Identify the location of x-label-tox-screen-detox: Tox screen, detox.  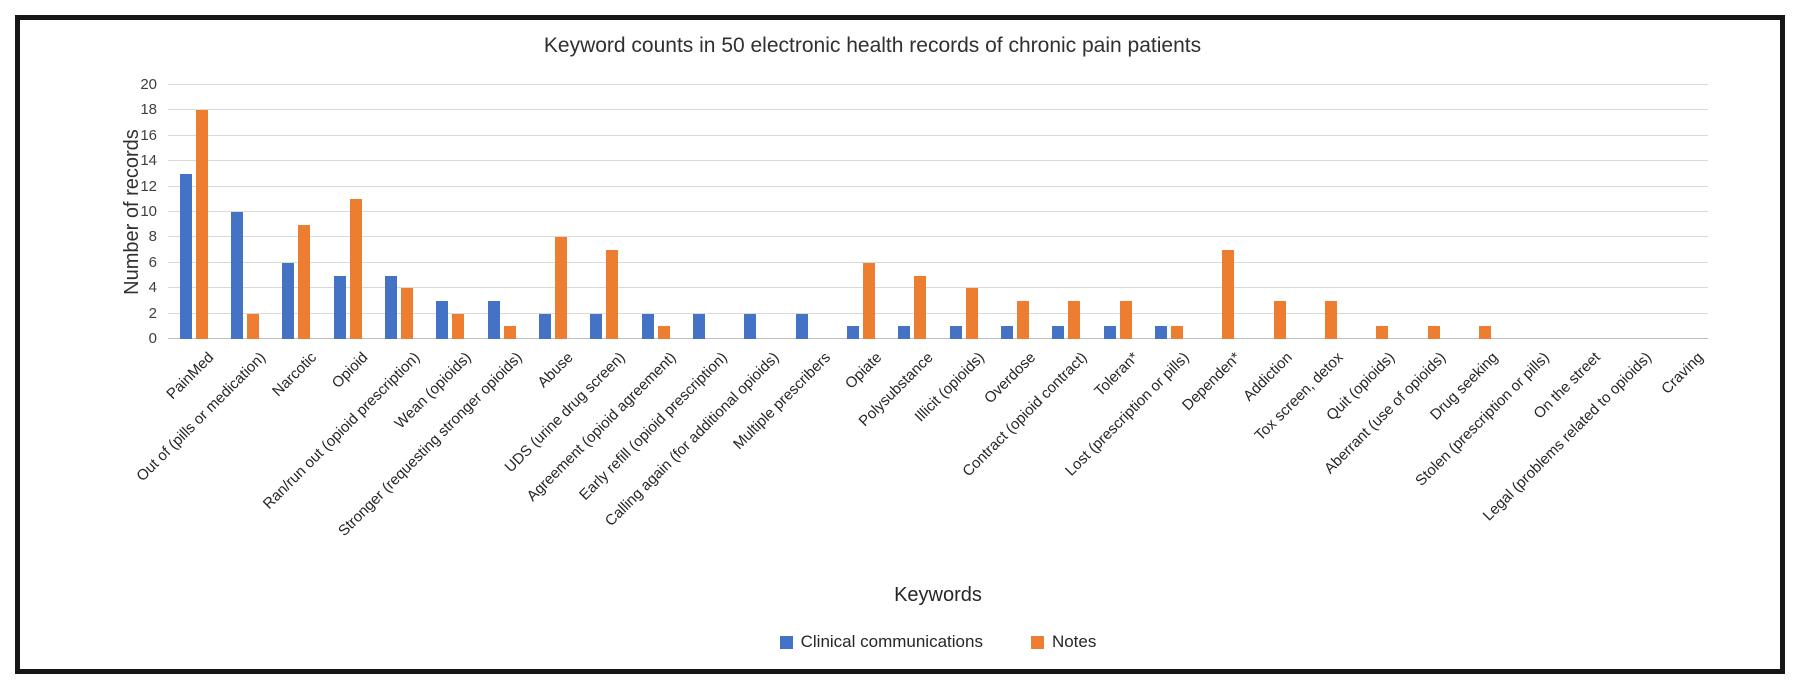
(1299, 397).